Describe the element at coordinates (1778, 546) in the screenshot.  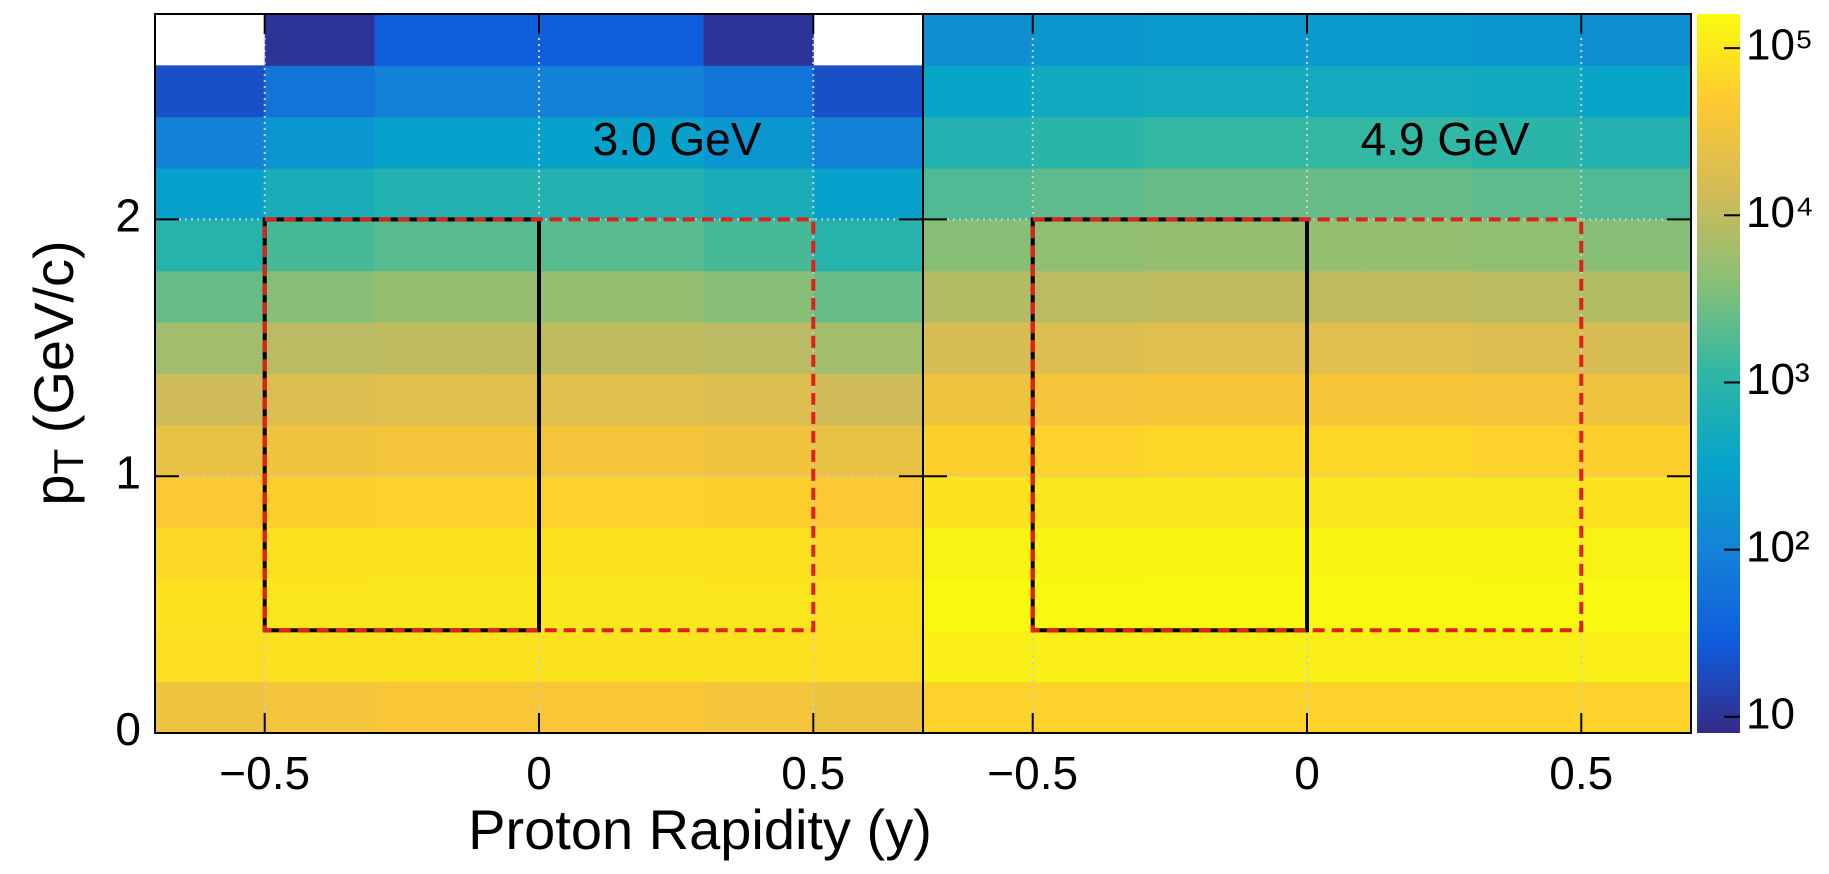
I see `colorbar-tick-label: 10²` at that location.